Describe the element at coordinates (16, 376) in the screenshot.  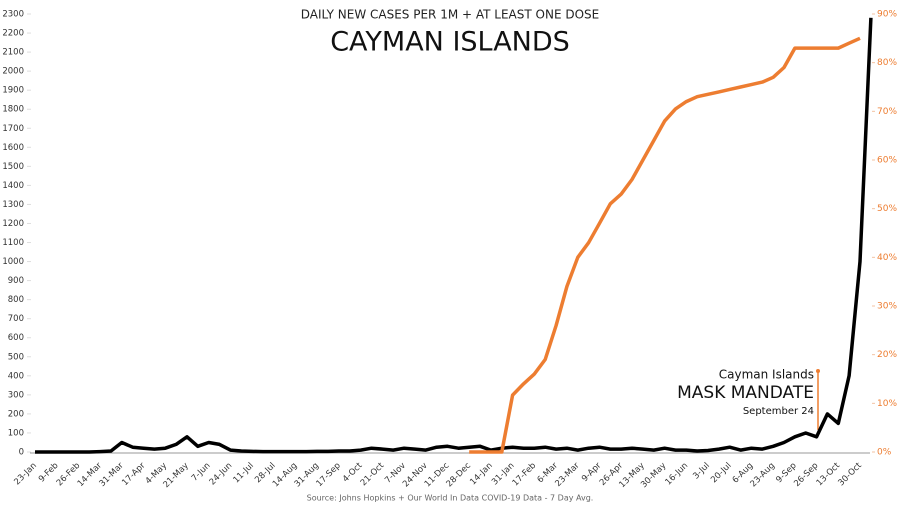
I see `y-tick-label: 400` at that location.